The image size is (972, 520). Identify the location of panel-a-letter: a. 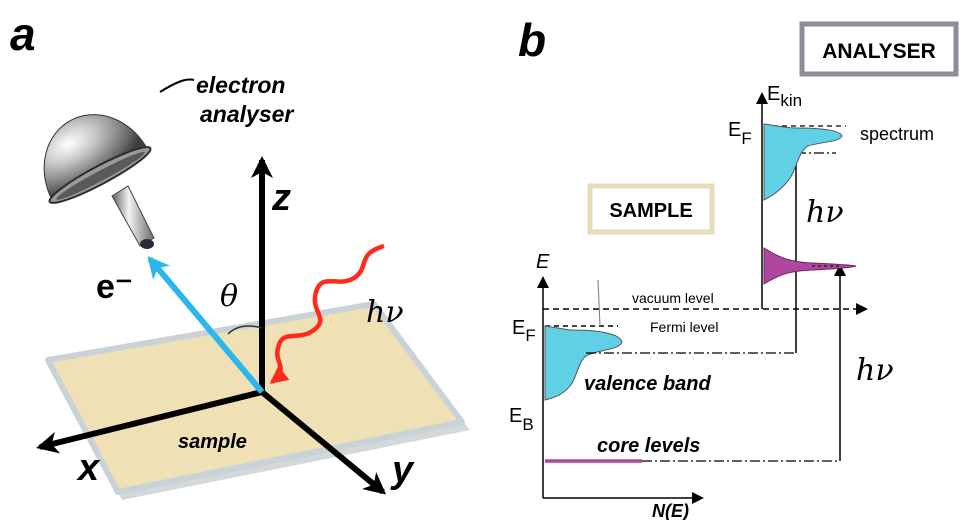
(23, 34).